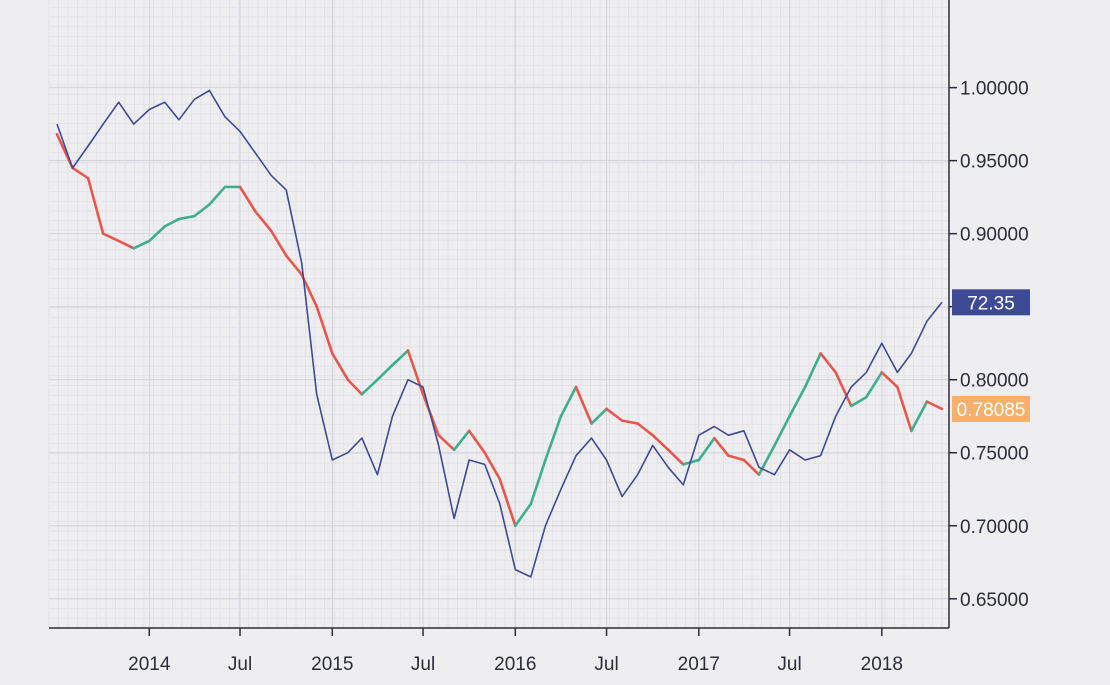 This screenshot has width=1110, height=685. I want to click on y-tick-label: 1.00000, so click(994, 89).